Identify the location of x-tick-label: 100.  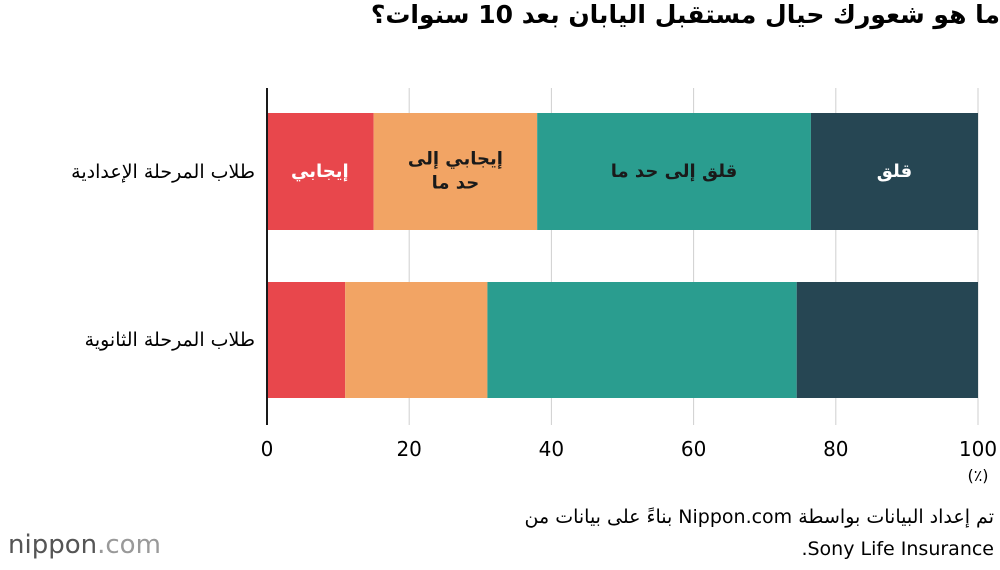
(978, 449).